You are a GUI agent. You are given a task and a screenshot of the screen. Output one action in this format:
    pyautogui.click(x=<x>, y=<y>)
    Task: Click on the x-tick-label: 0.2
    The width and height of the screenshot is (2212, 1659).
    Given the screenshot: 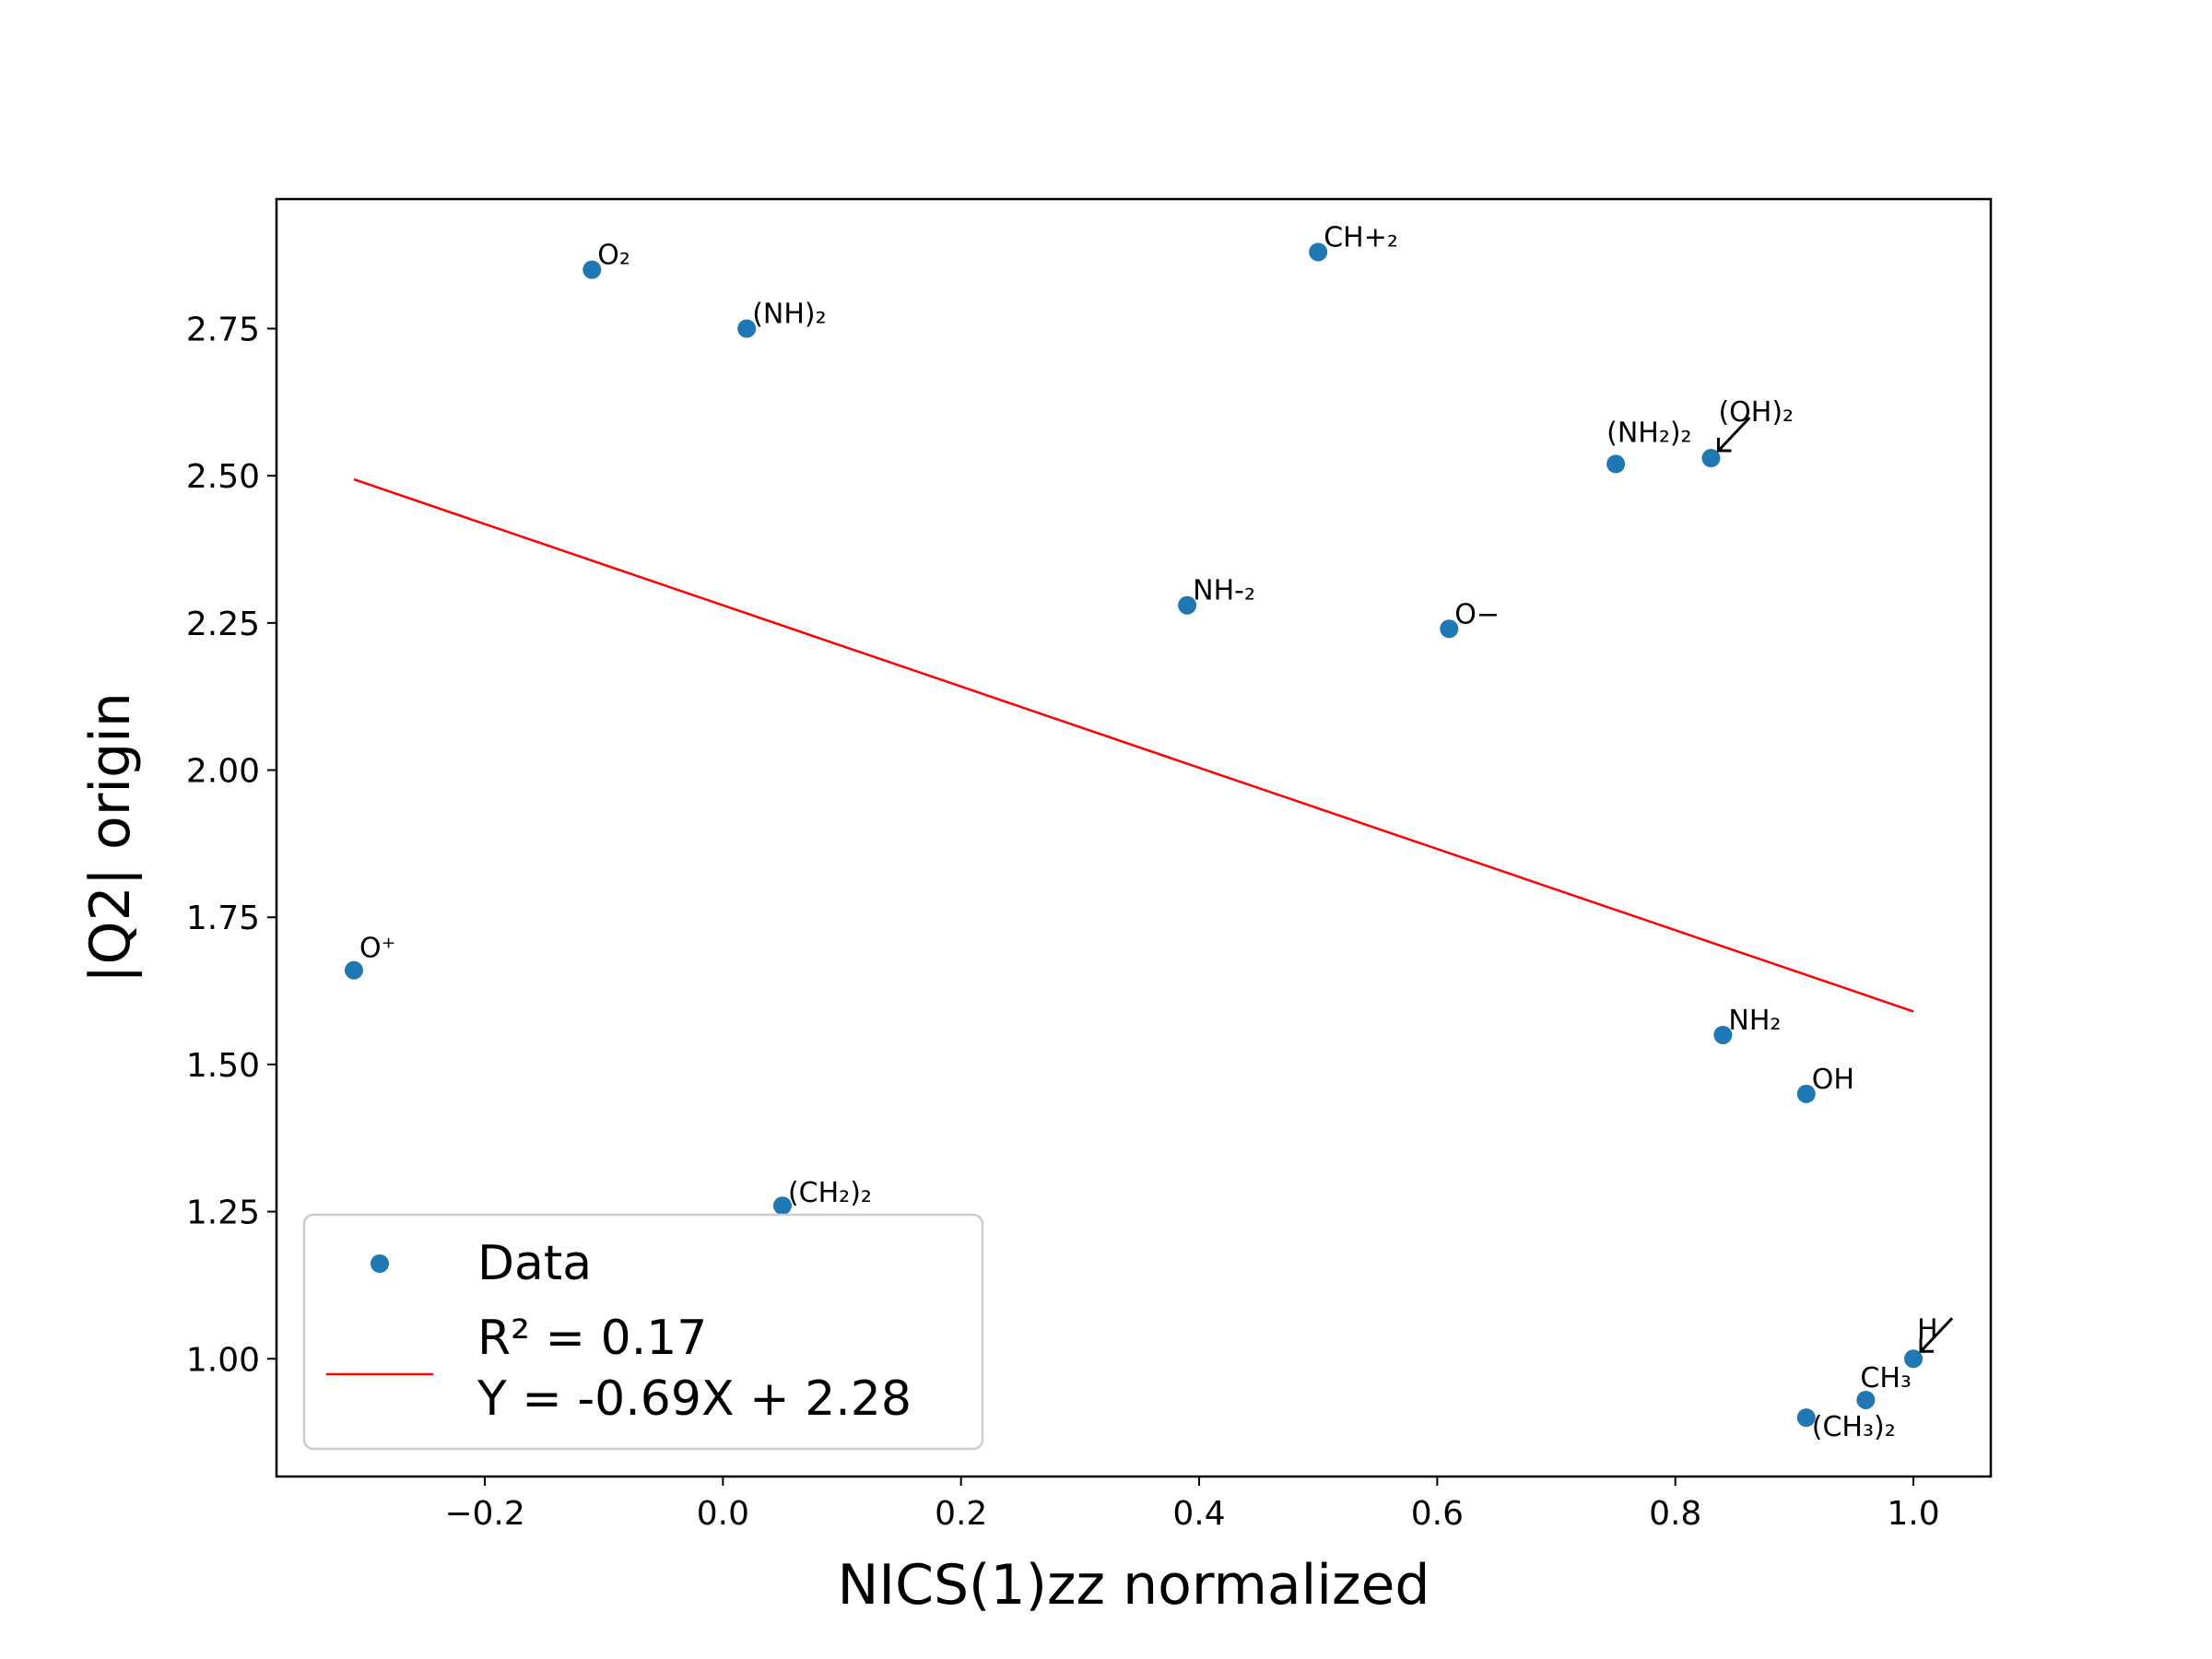 What is the action you would take?
    pyautogui.click(x=961, y=1514)
    